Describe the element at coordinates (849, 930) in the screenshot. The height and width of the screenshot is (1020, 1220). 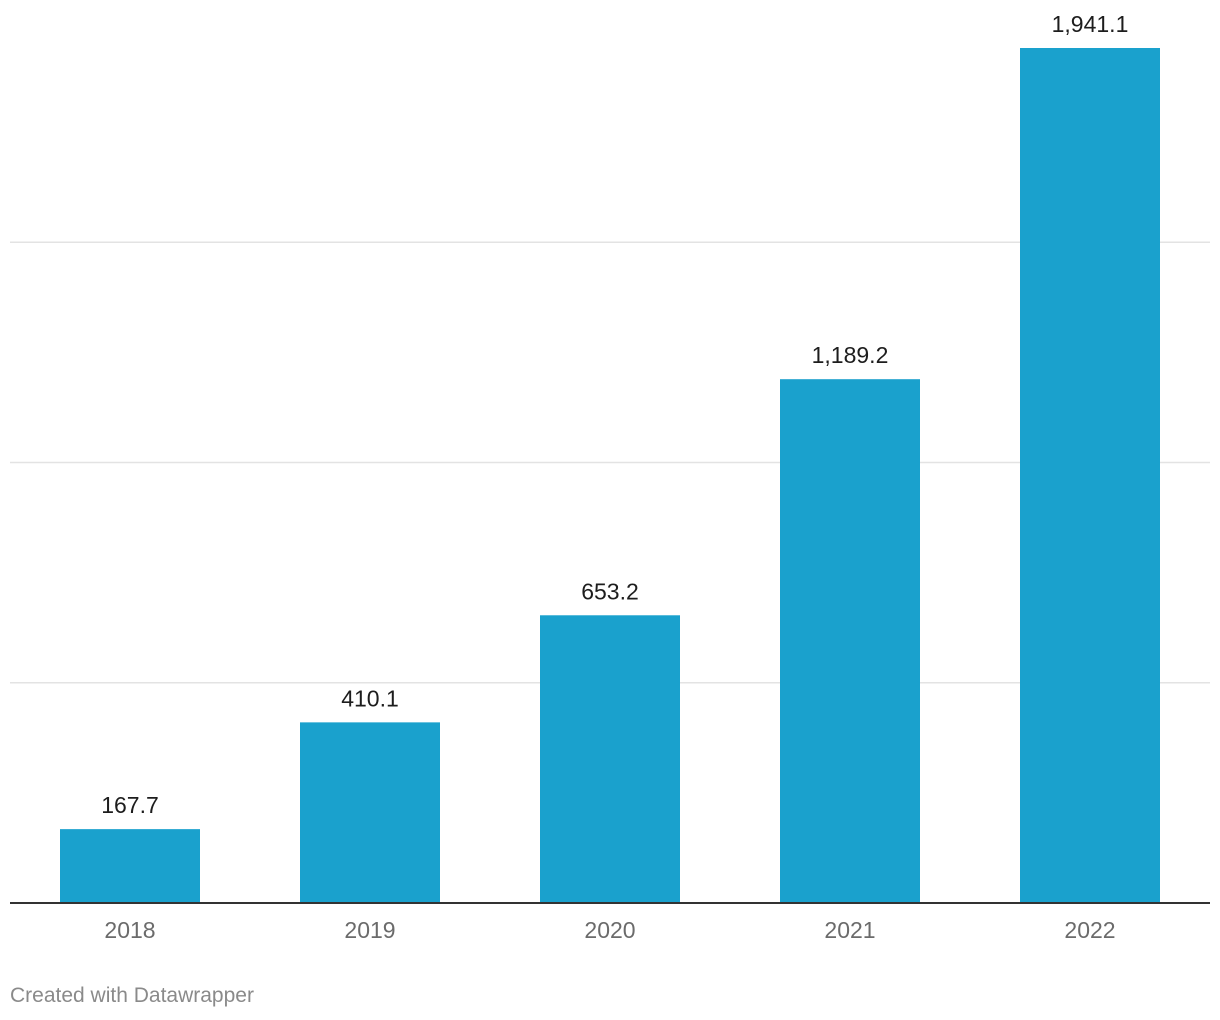
I see `x-tick-label-2021: 2021` at that location.